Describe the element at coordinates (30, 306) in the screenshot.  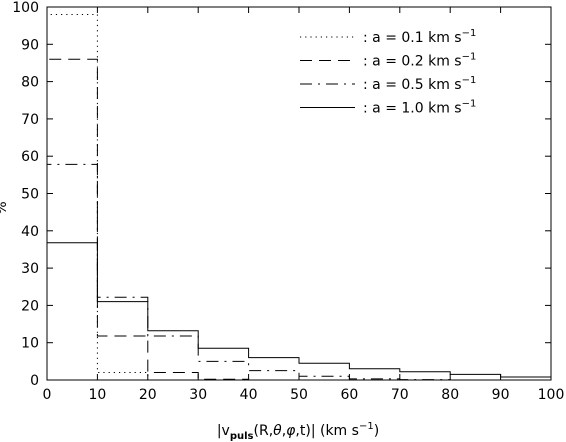
I see `y-tick-label: 20` at that location.